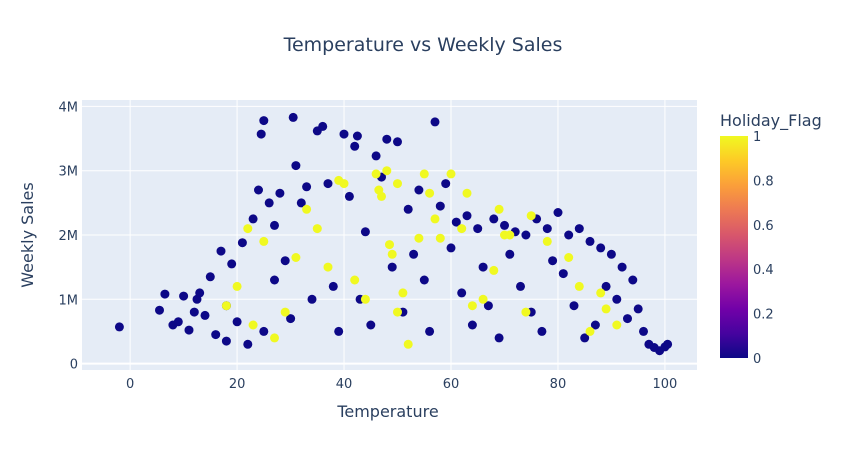  Describe the element at coordinates (763, 315) in the screenshot. I see `colorbar-tick-label: 0.2` at that location.